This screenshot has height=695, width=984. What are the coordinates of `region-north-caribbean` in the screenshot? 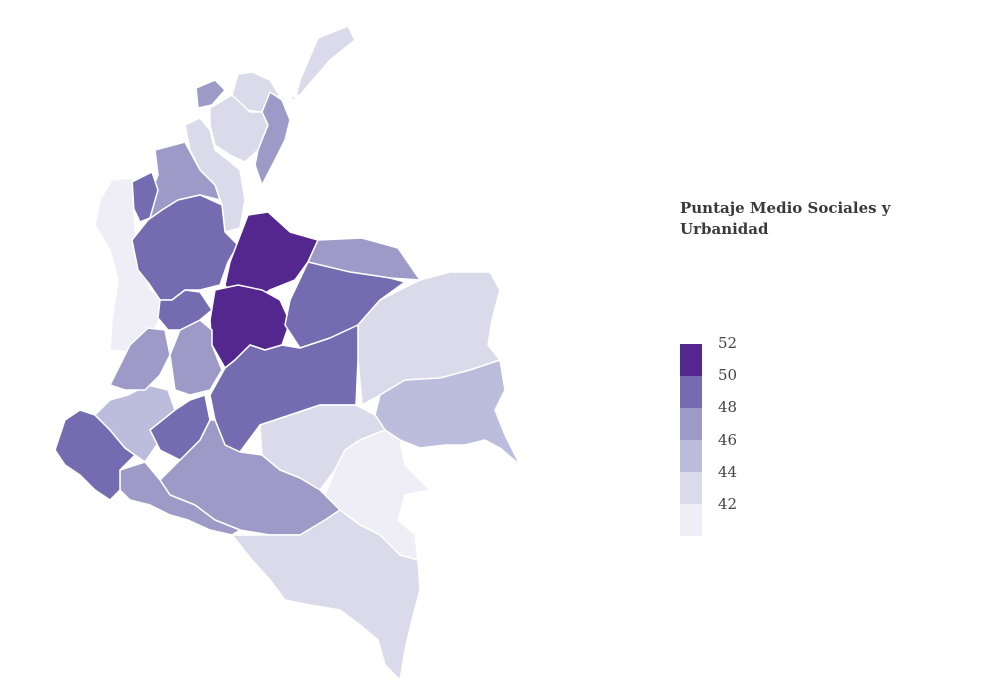 It's located at (293, 69).